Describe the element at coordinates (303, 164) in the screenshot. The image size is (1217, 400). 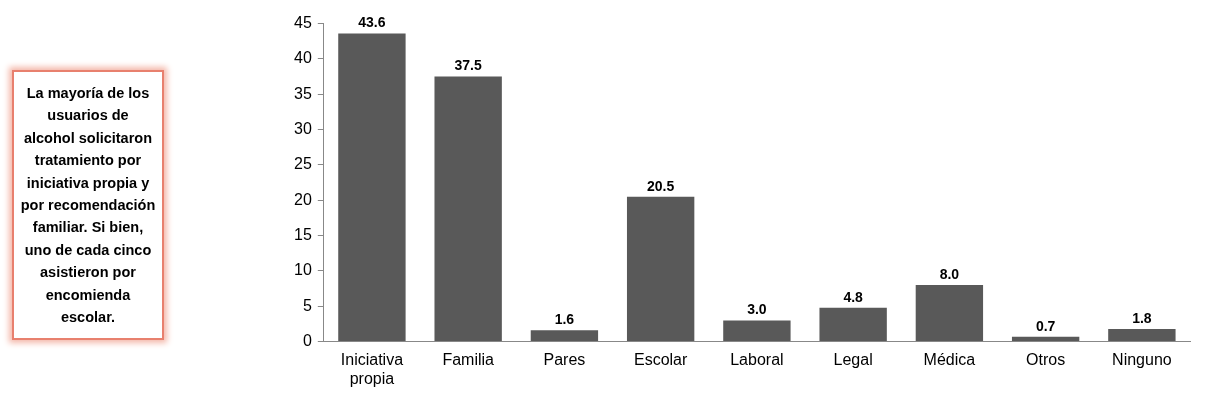
I see `y-tick-label: 25` at that location.